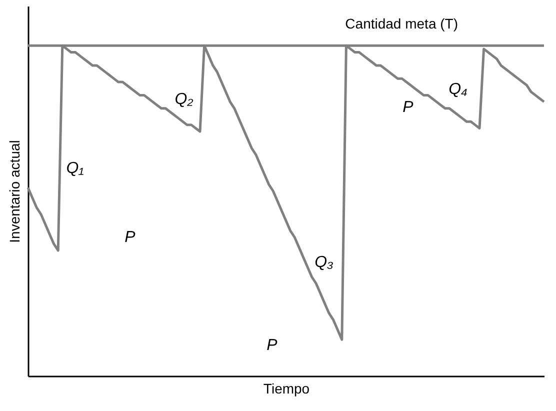 The image size is (556, 411). What do you see at coordinates (14, 191) in the screenshot?
I see `y-axis-title: Inventario actual` at bounding box center [14, 191].